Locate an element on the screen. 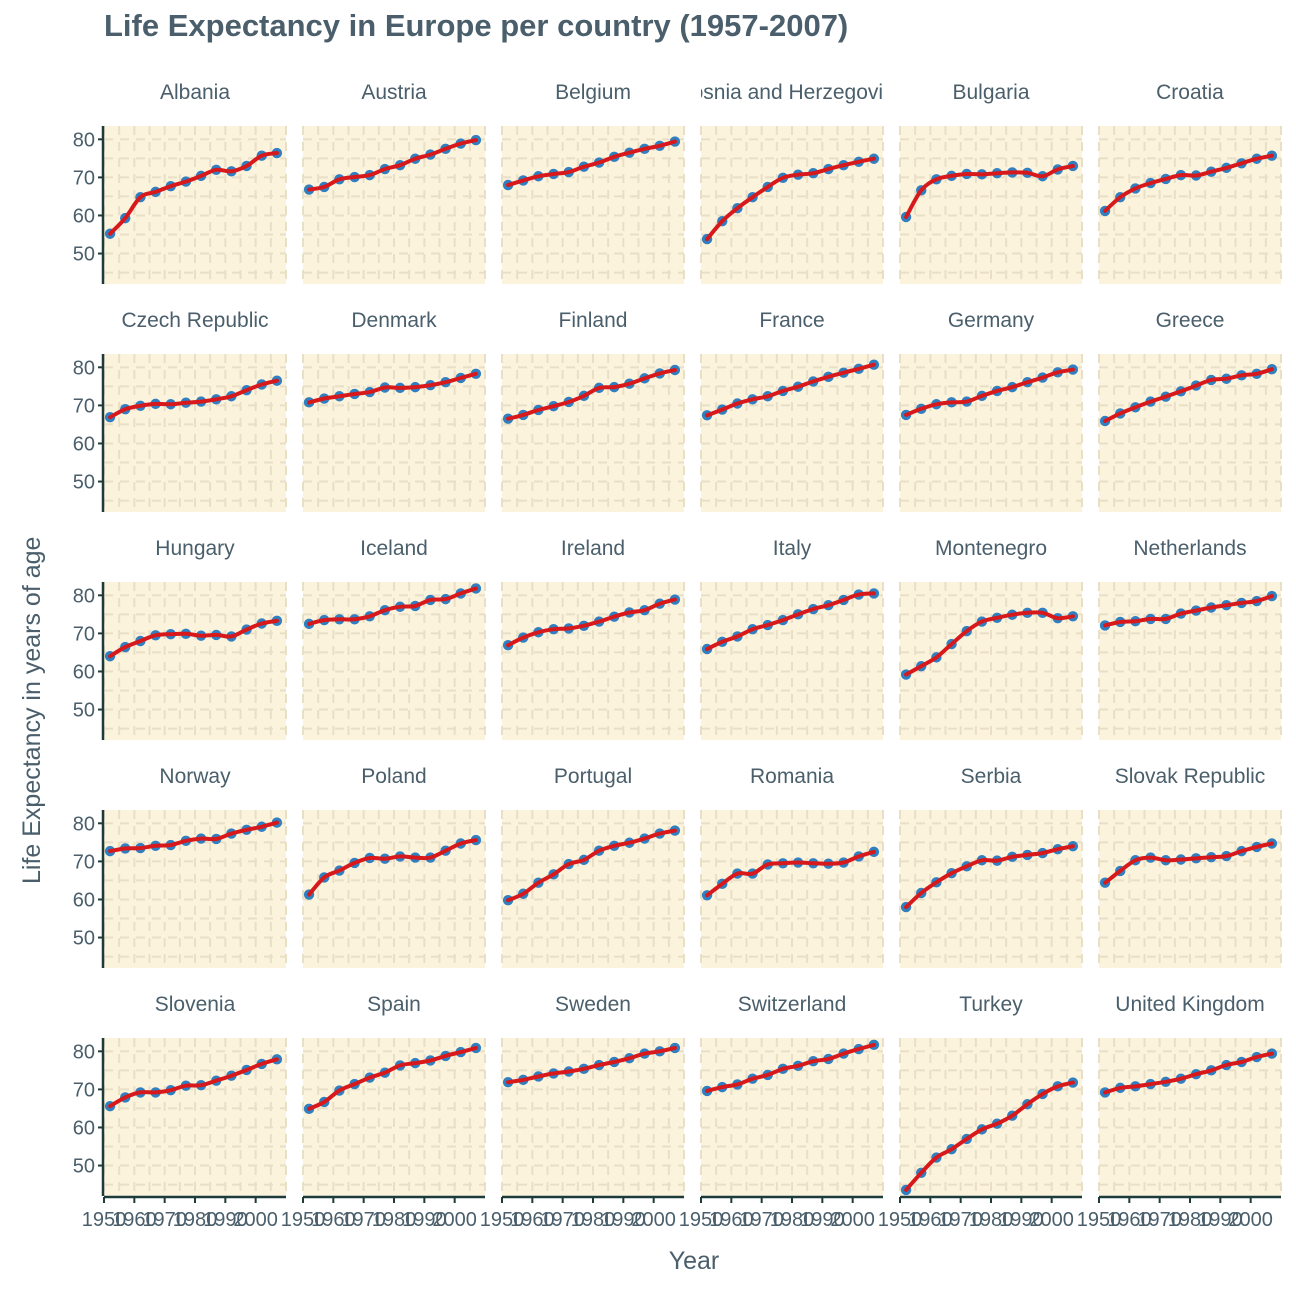 Image resolution: width=1296 pixels, height=1296 pixels. facet-panel-ireland: Ireland is located at coordinates (593, 638).